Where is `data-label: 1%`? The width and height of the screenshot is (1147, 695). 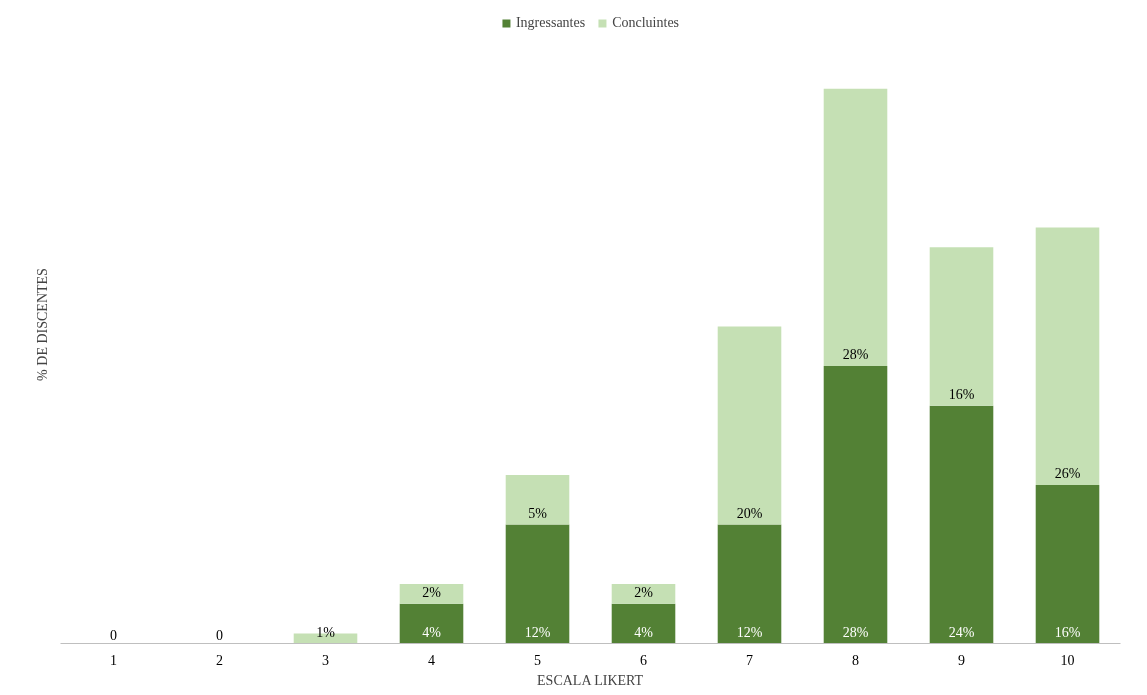
data-label: 1% is located at coordinates (326, 632).